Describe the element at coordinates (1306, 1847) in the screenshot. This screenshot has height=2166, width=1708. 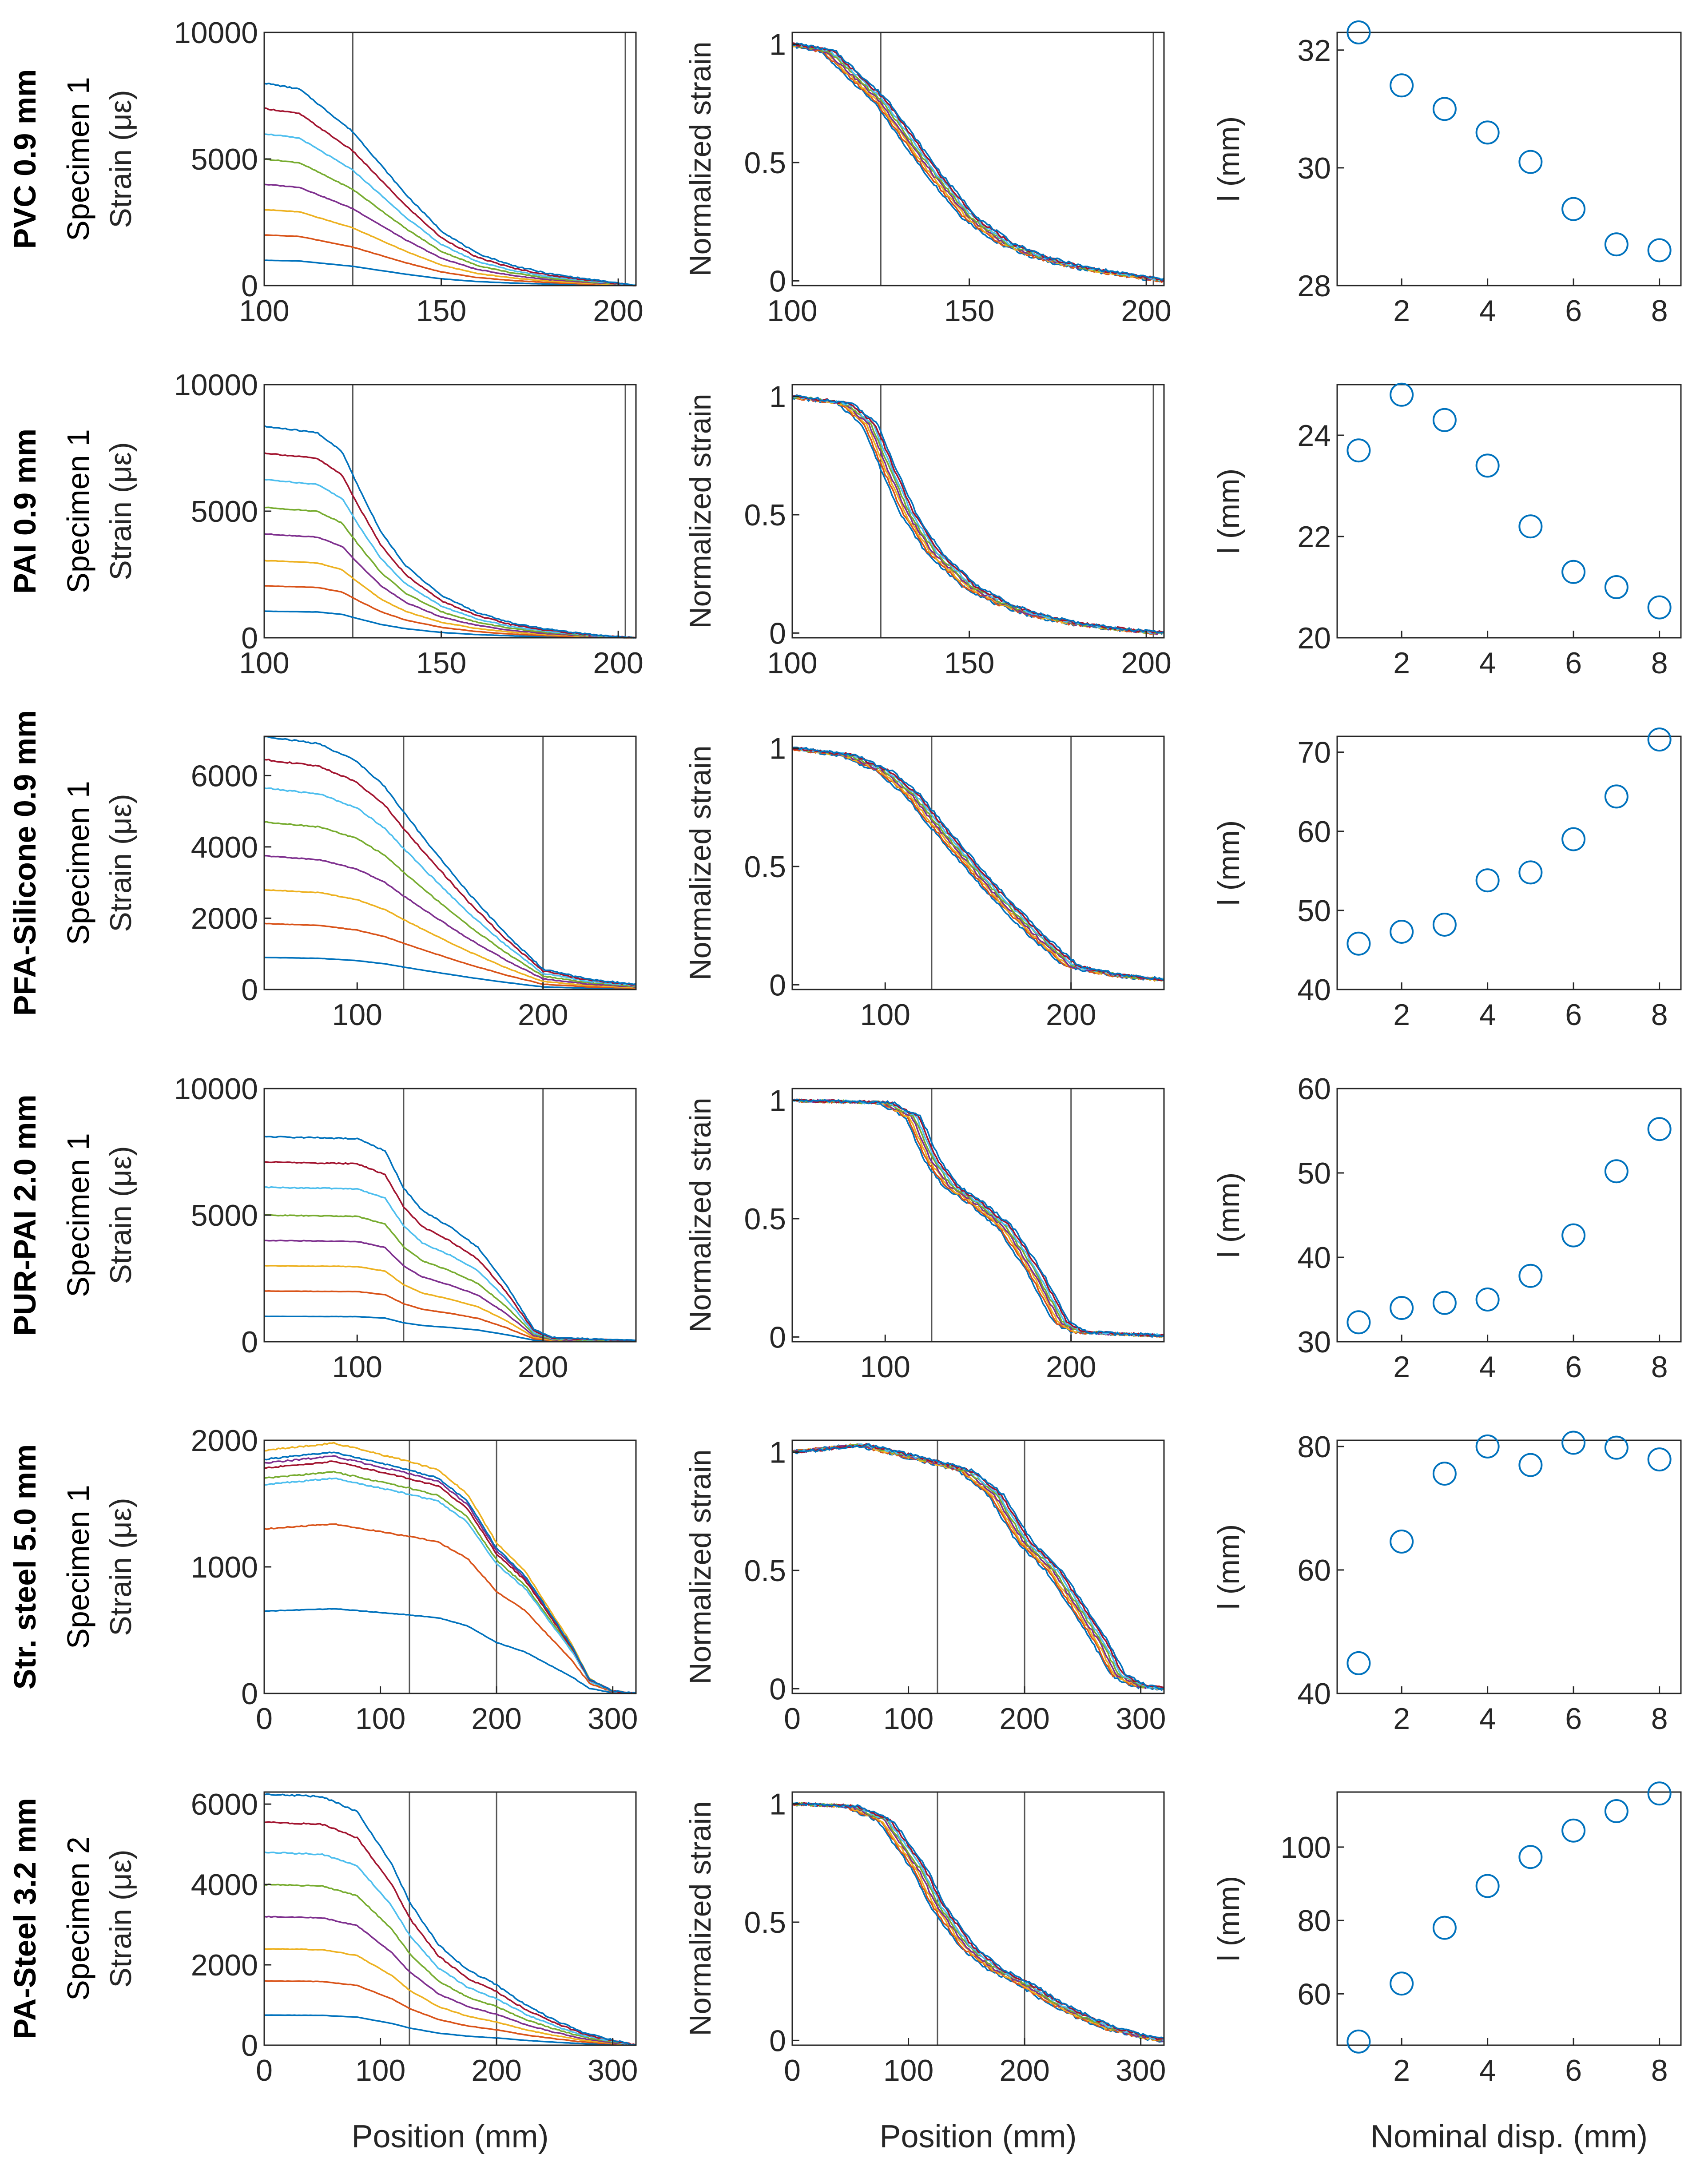
I see `l-scatter-chart-ytick-label: 100` at that location.